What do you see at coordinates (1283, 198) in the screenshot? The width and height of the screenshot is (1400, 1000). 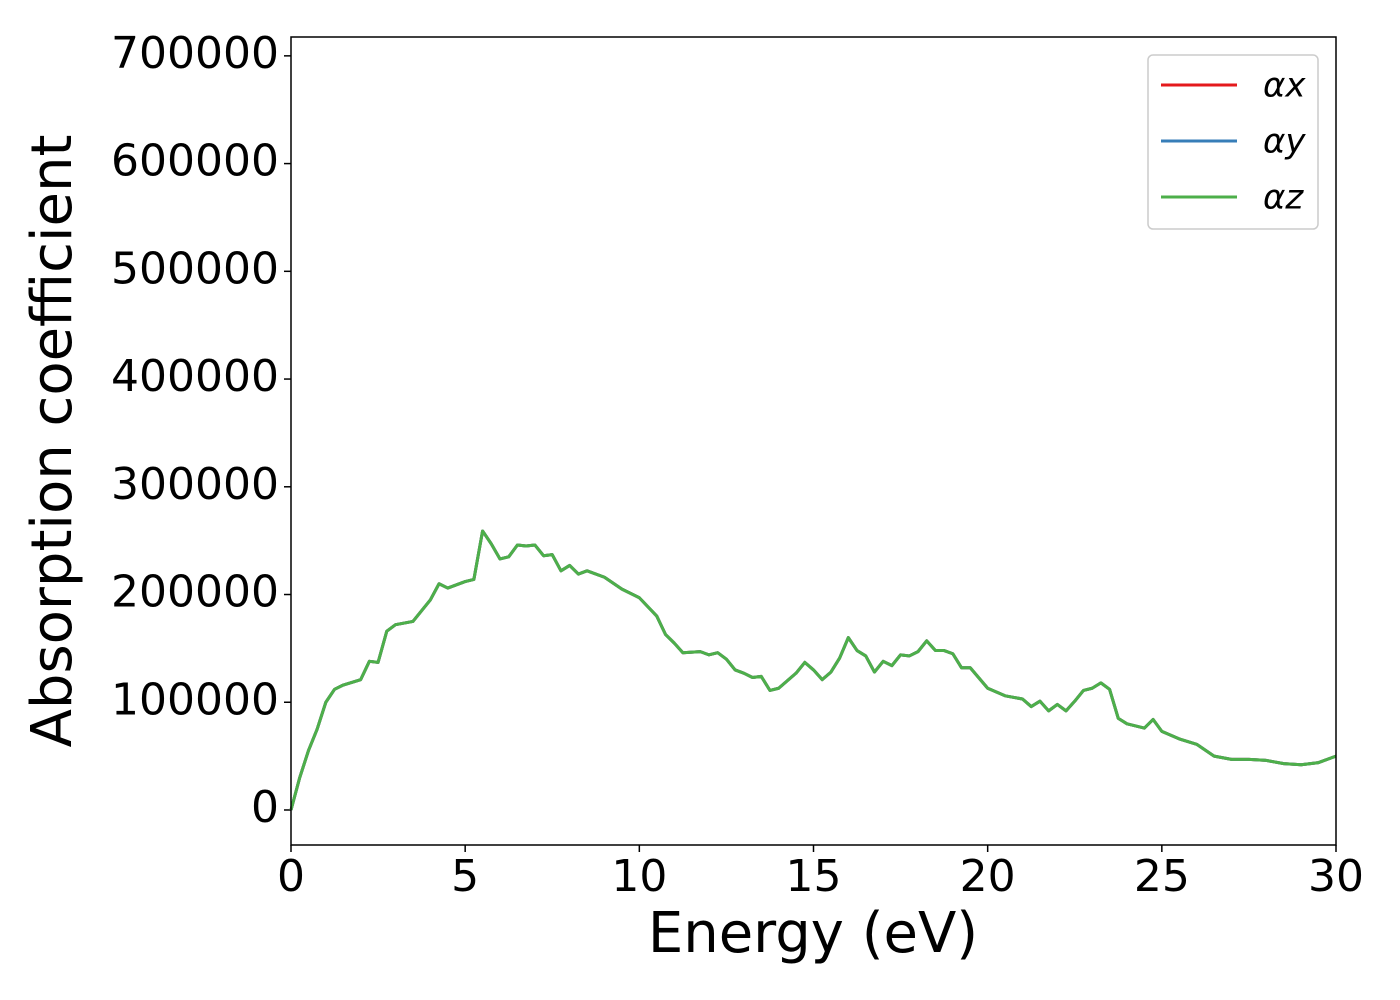 I see `legend-label: αz` at bounding box center [1283, 198].